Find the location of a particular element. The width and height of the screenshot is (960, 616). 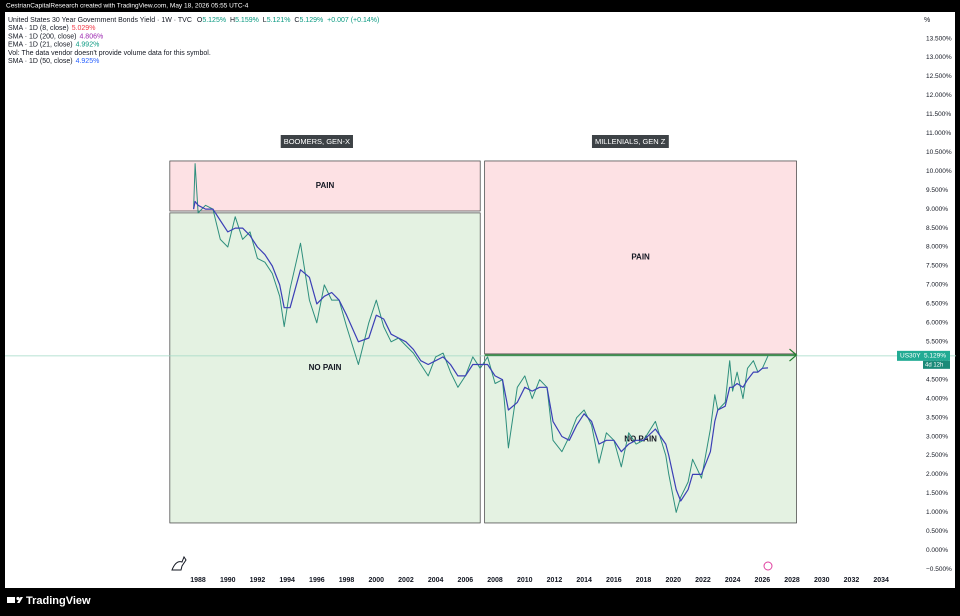

y-tick-label: 5.500% is located at coordinates (937, 341).